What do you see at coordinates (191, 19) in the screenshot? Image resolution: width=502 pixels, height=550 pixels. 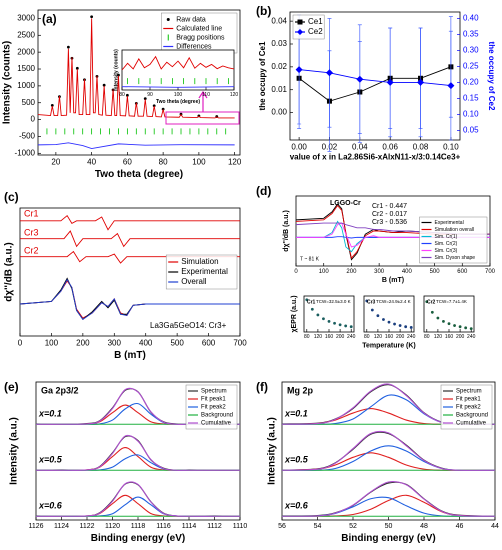 I see `legend-label: Raw data` at bounding box center [191, 19].